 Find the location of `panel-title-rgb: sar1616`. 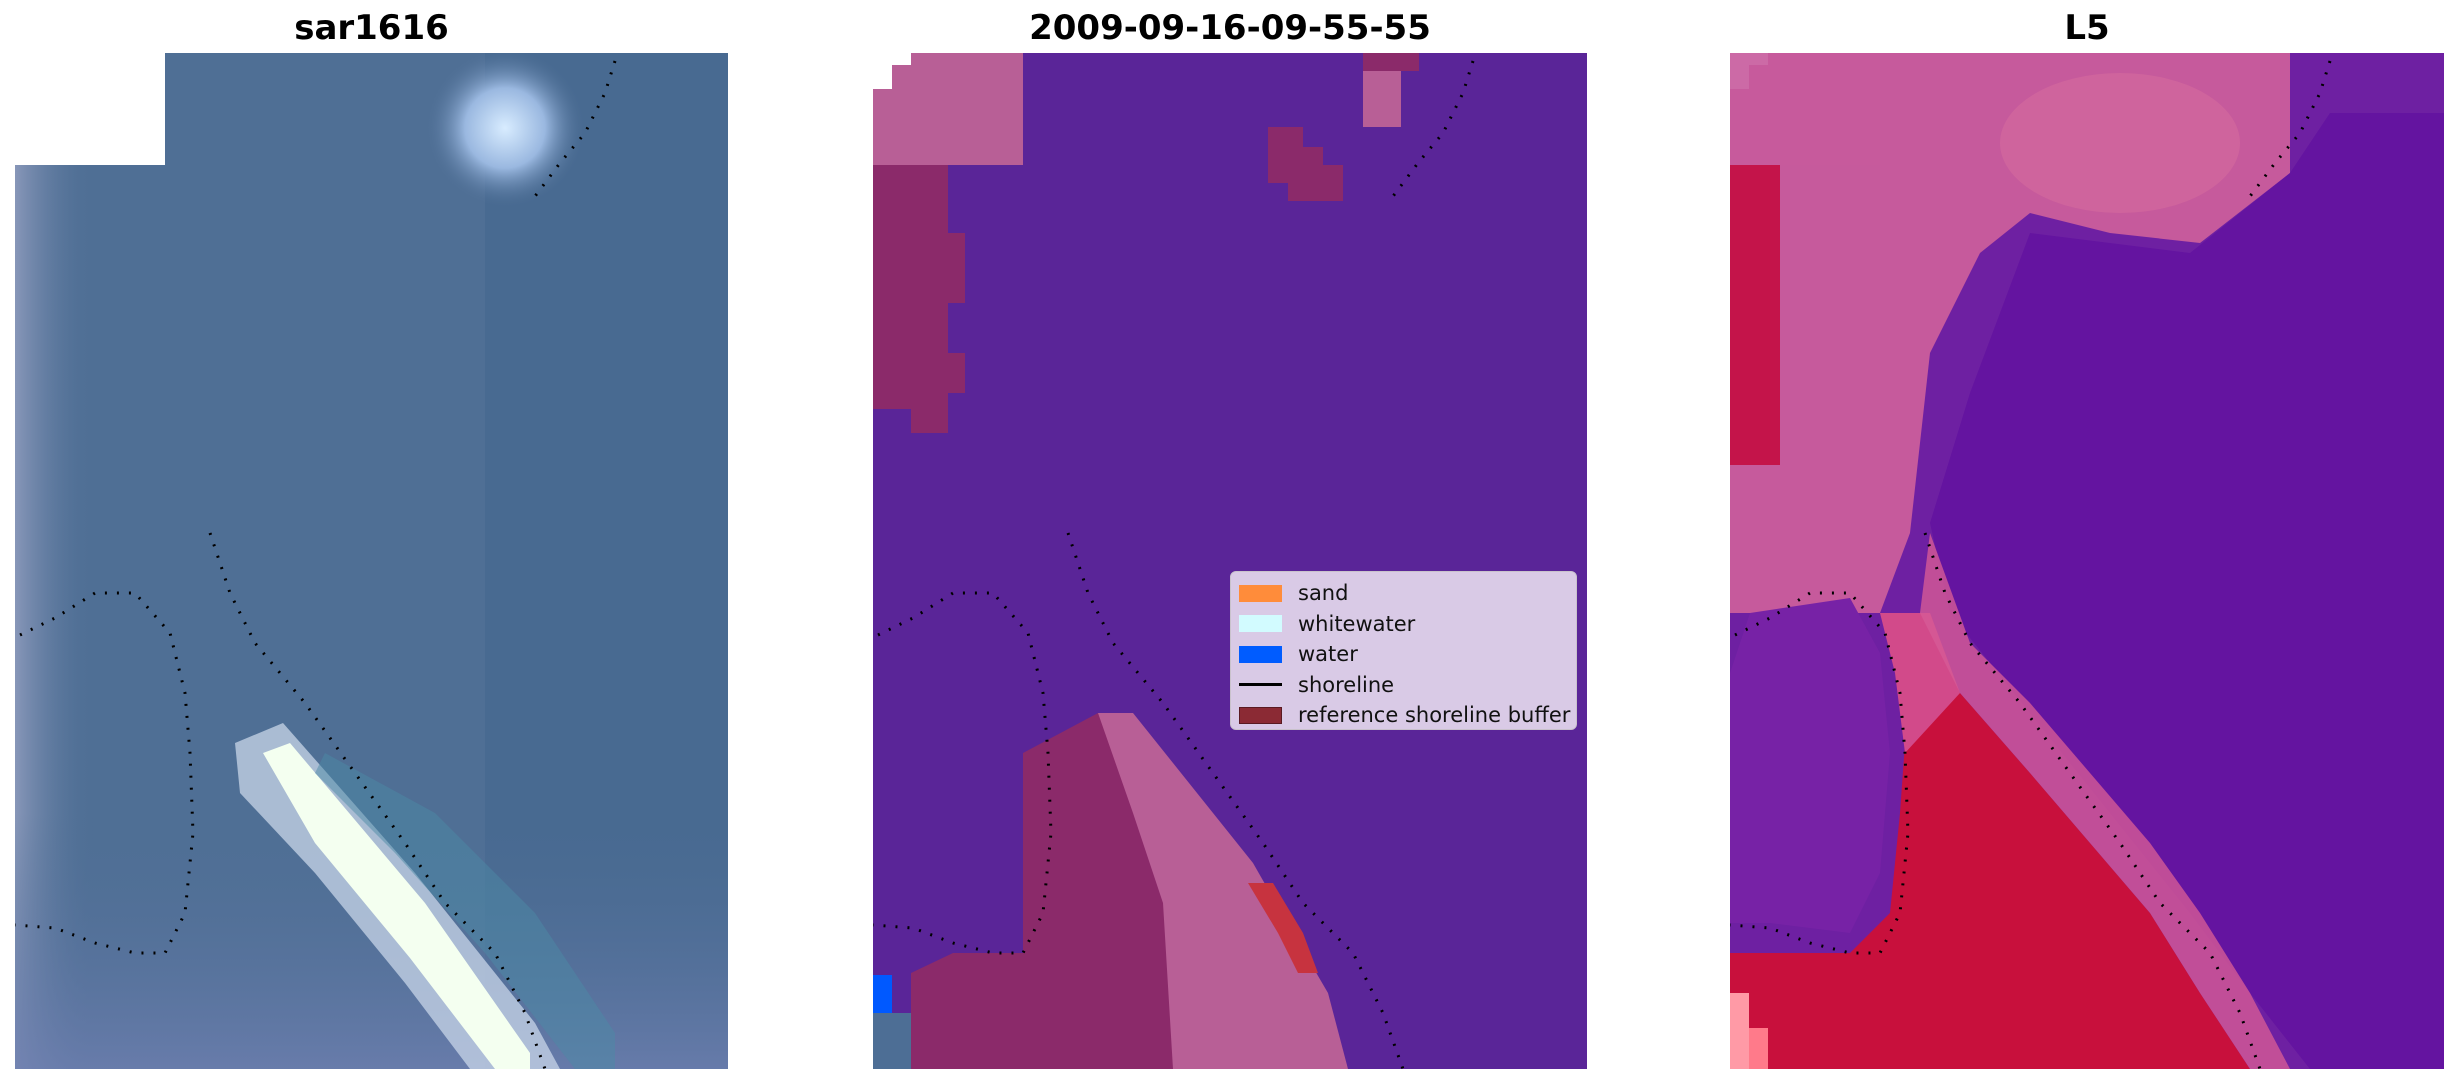

panel-title-rgb: sar1616 is located at coordinates (371, 28).